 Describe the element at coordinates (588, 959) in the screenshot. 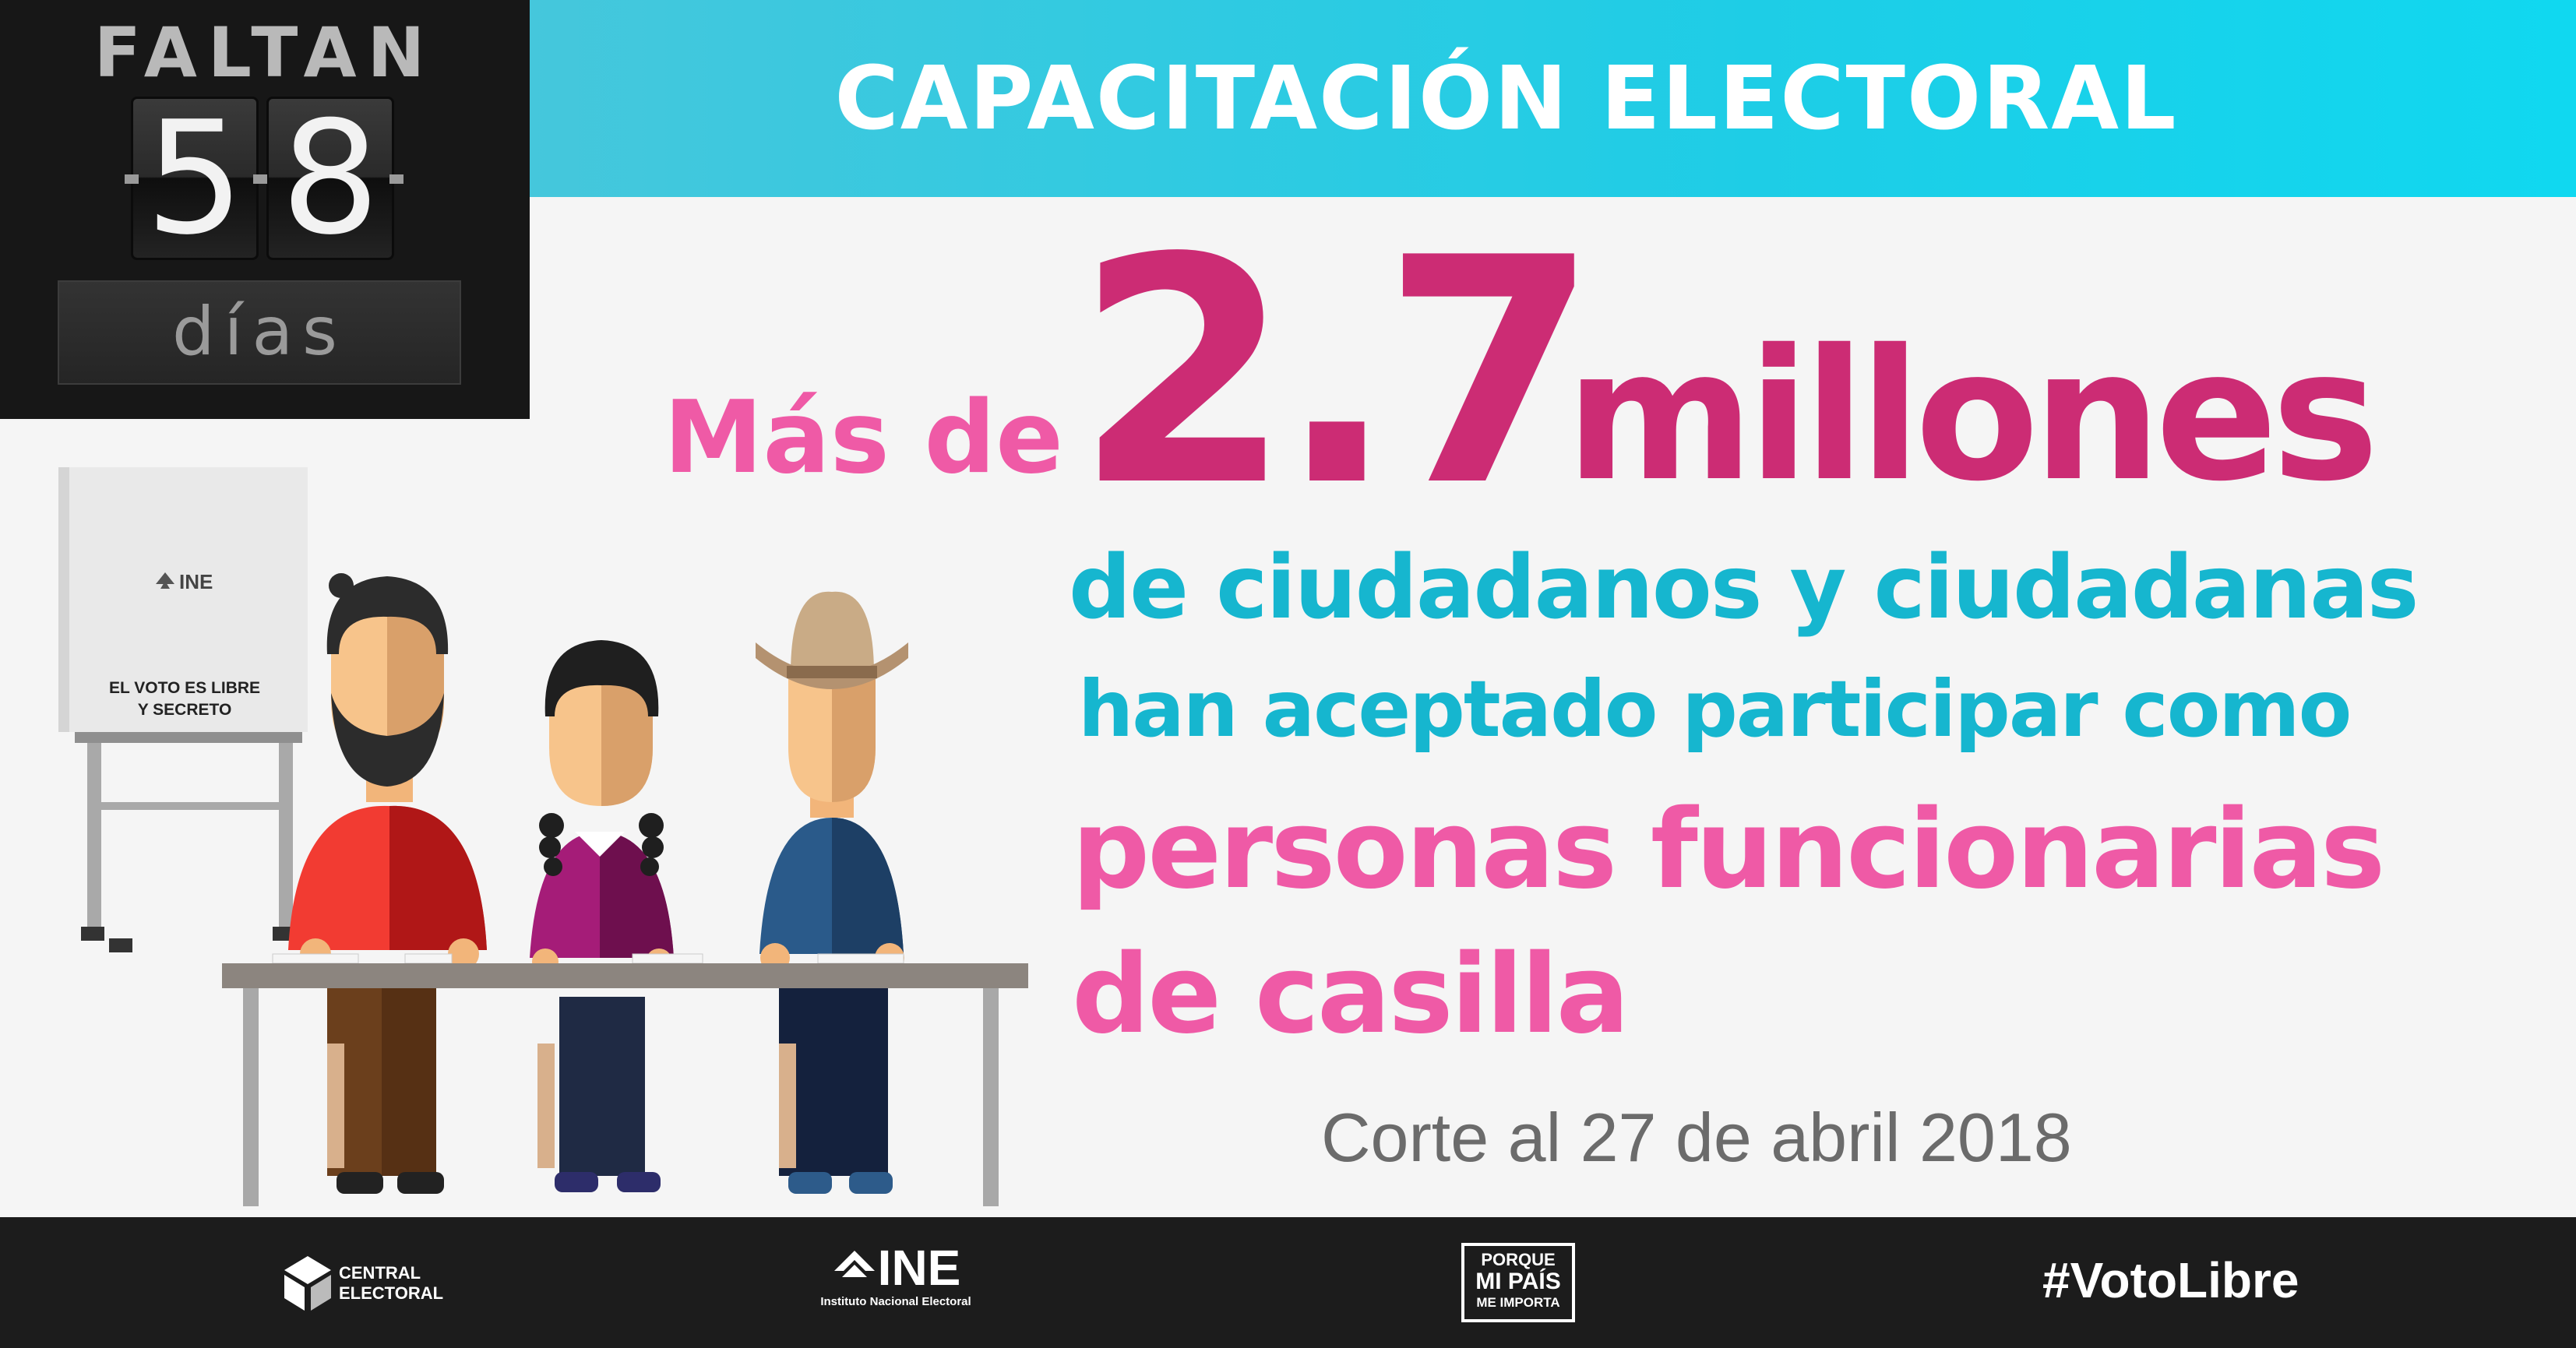

I see `ballot-stacks` at that location.